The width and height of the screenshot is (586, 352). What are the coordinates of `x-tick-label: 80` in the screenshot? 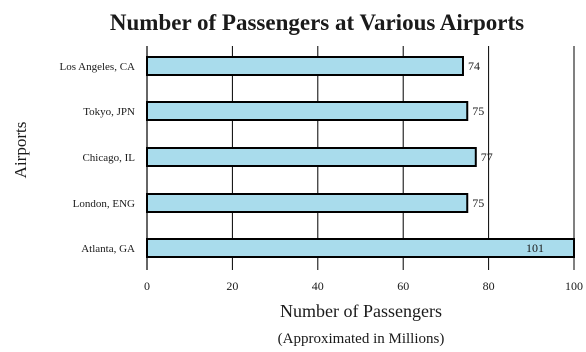 It's located at (489, 286).